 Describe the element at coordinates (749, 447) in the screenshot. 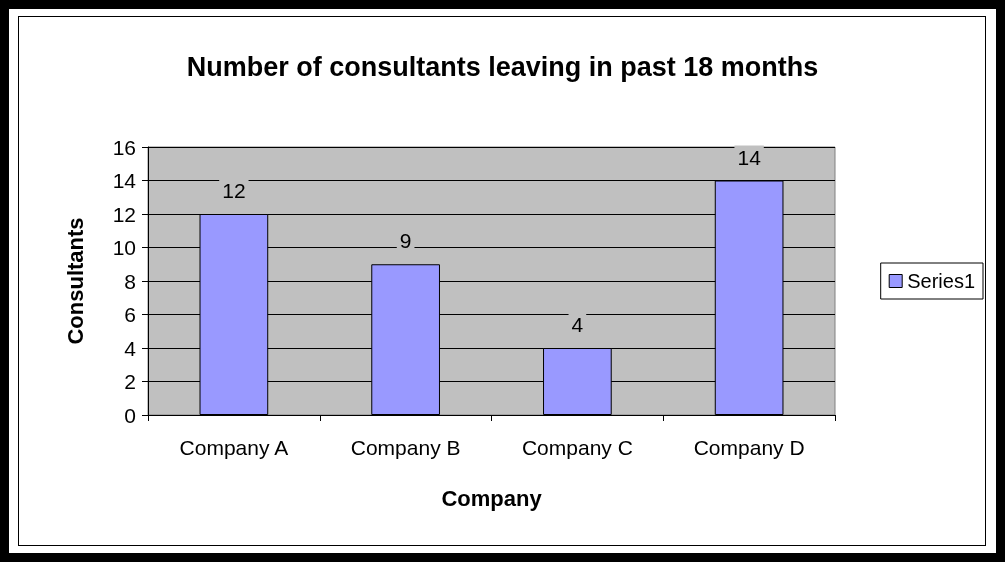

I see `x-tick-label: Company D` at that location.